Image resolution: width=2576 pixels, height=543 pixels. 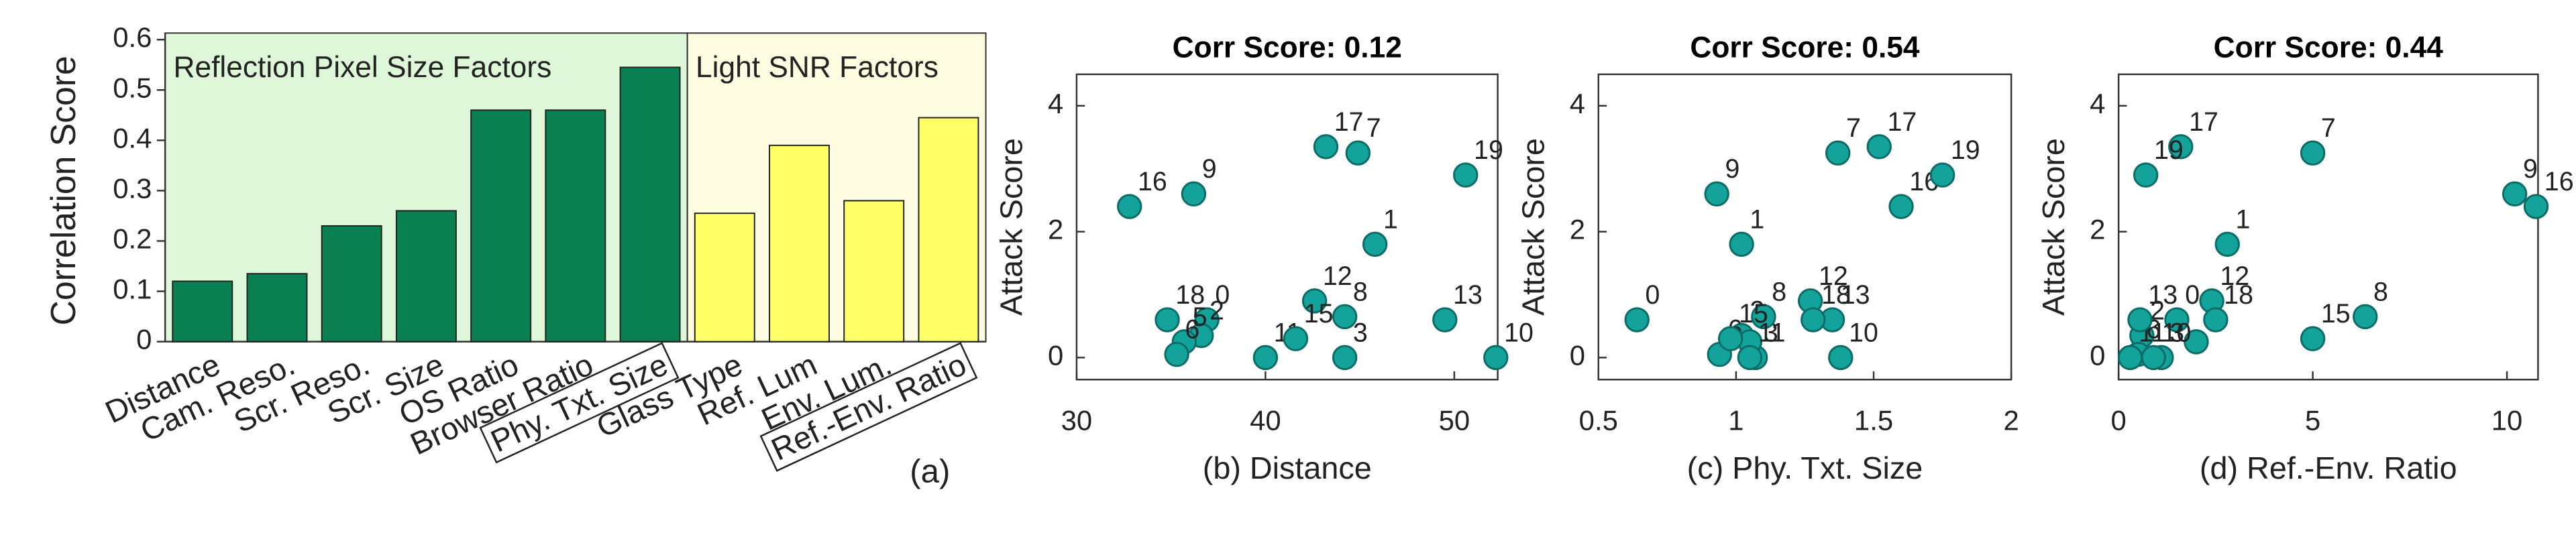 What do you see at coordinates (1217, 310) in the screenshot?
I see `point-label: 2` at bounding box center [1217, 310].